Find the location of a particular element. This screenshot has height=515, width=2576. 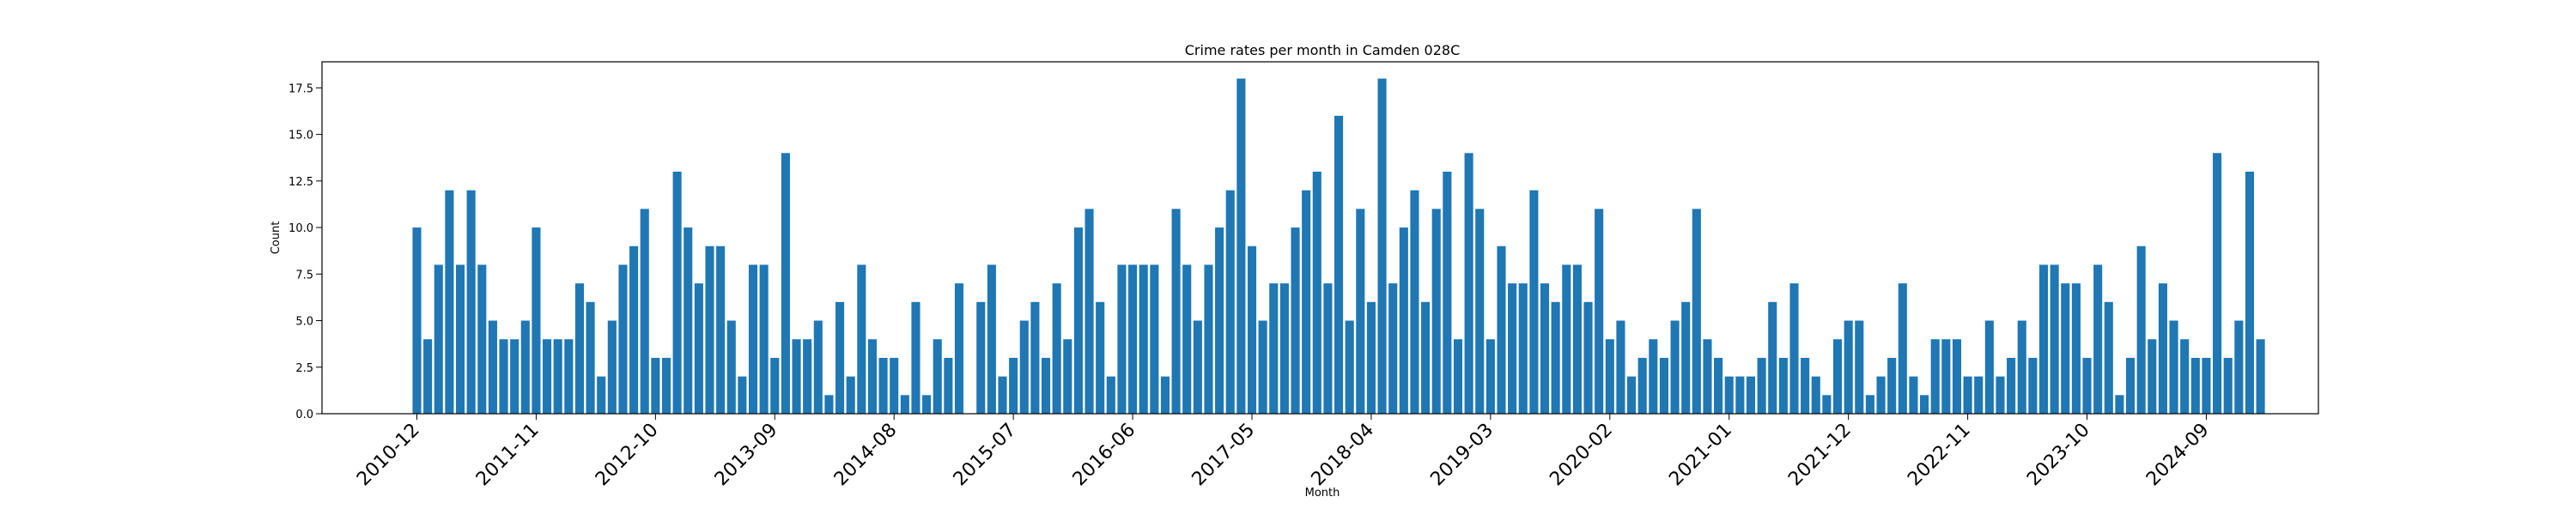

x-tick-label: 2014-08 is located at coordinates (866, 455).